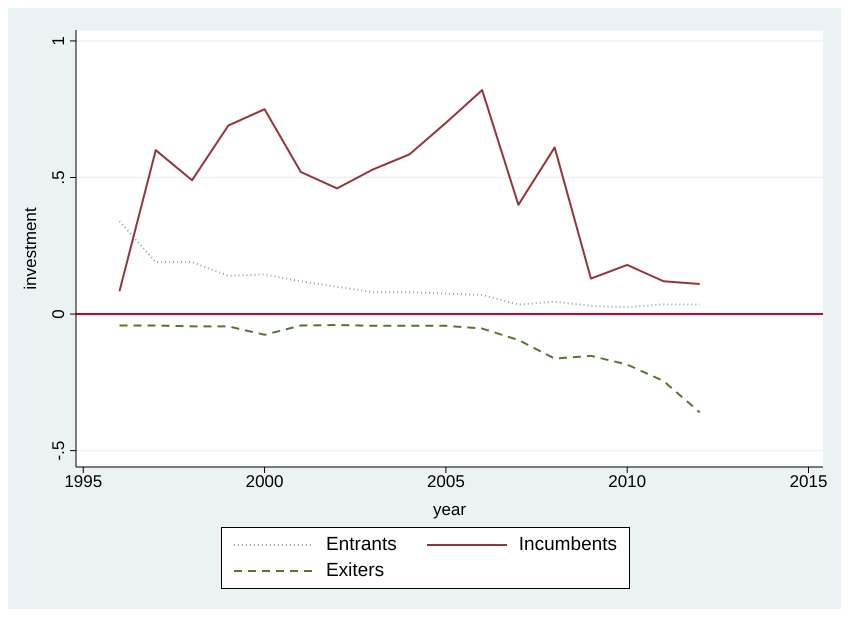 The width and height of the screenshot is (849, 617). I want to click on y-axis-title: investment, so click(30, 248).